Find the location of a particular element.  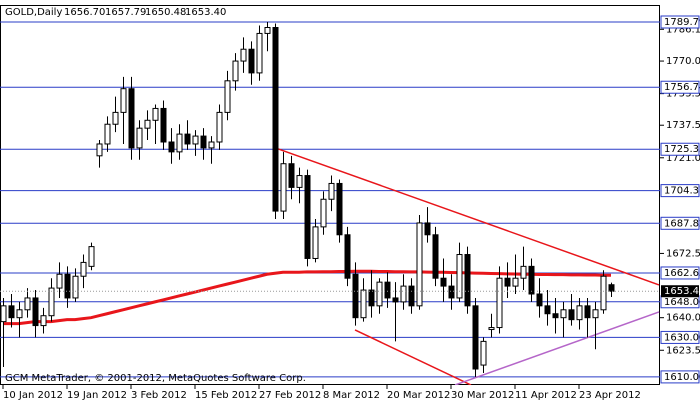

x-tick-label: 30 Mar 2012 is located at coordinates (482, 395).